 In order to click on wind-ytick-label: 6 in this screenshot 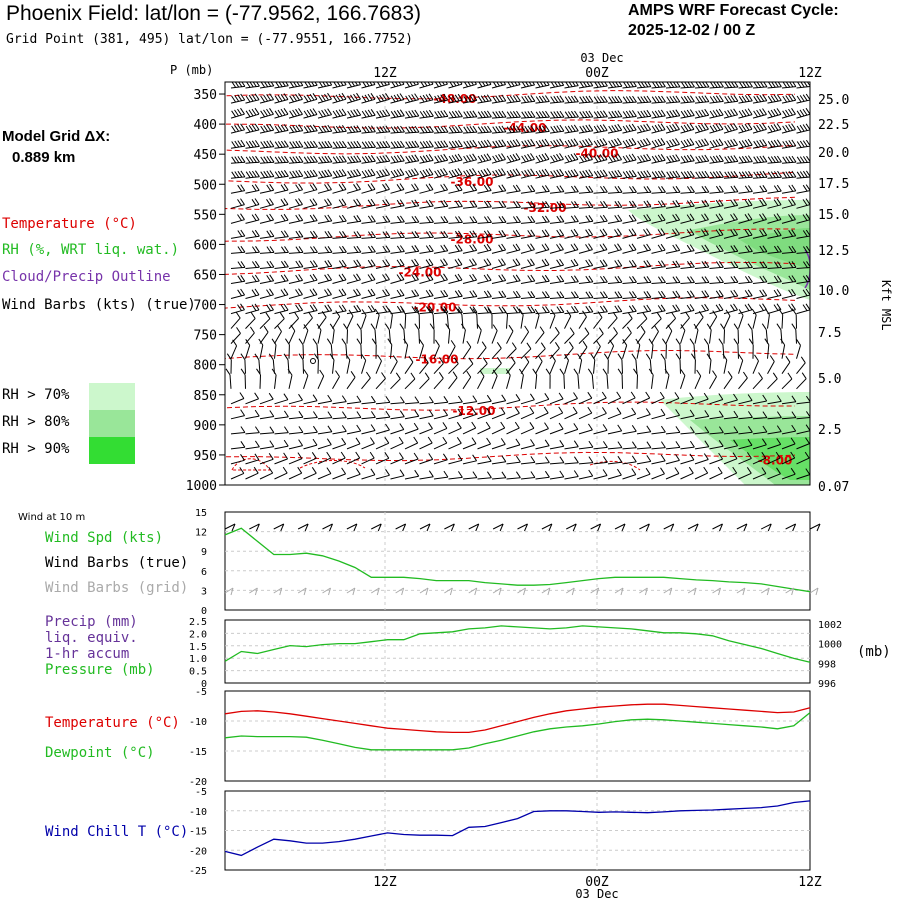, I will do `click(204, 572)`.